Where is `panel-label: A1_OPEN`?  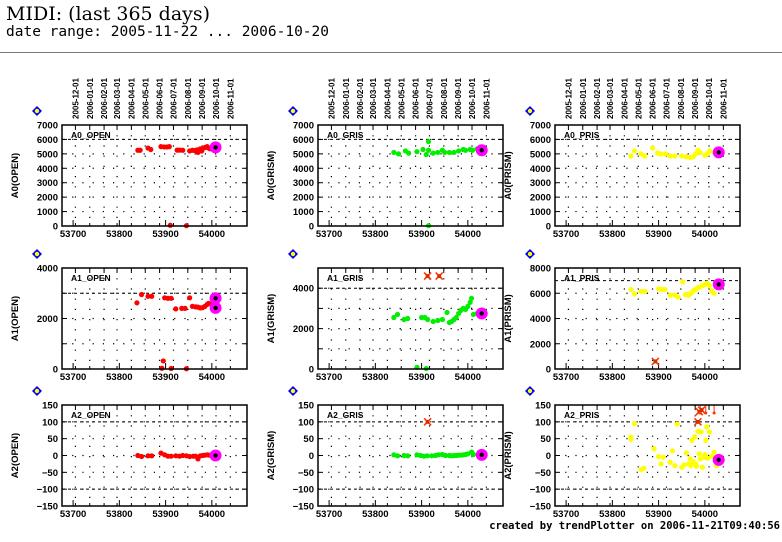
panel-label: A1_OPEN is located at coordinates (91, 278).